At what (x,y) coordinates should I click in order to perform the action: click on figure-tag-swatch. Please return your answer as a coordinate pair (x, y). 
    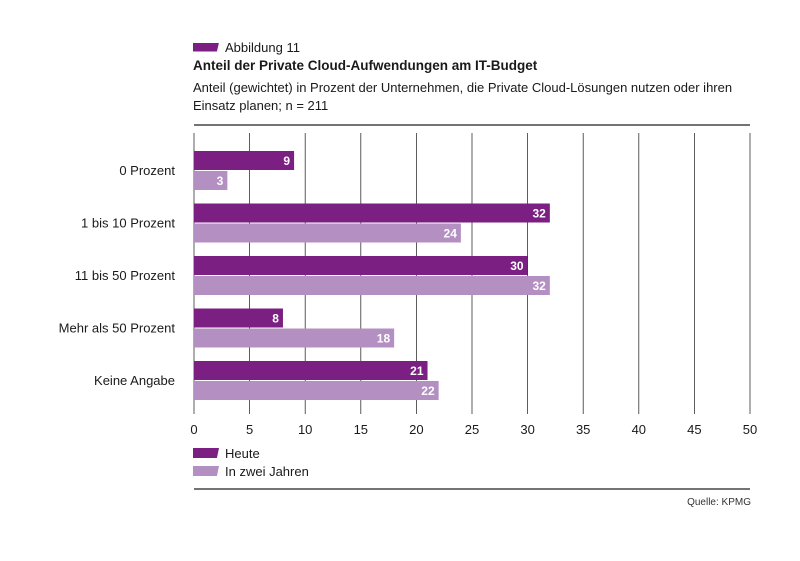
    Looking at the image, I should click on (206, 47).